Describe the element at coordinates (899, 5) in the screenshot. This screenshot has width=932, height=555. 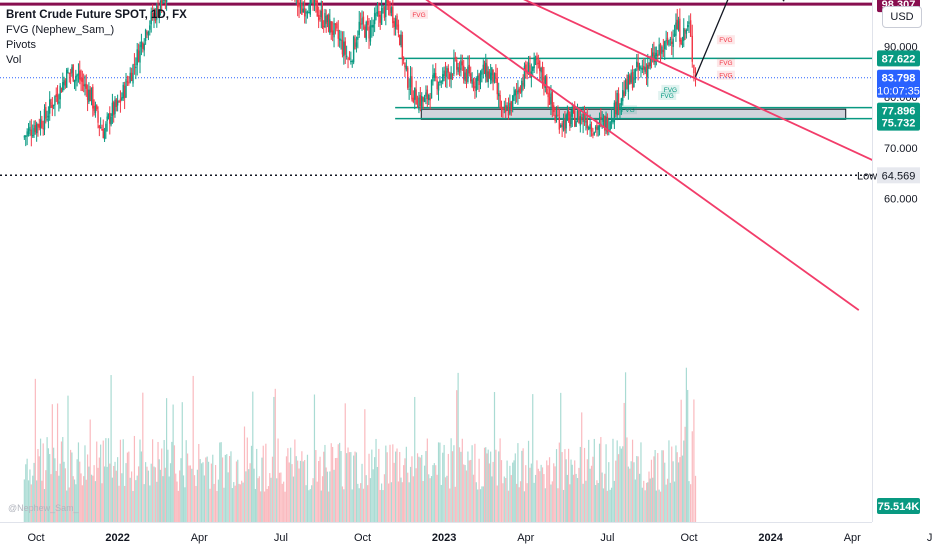
I see `resistance-value: 98.307` at that location.